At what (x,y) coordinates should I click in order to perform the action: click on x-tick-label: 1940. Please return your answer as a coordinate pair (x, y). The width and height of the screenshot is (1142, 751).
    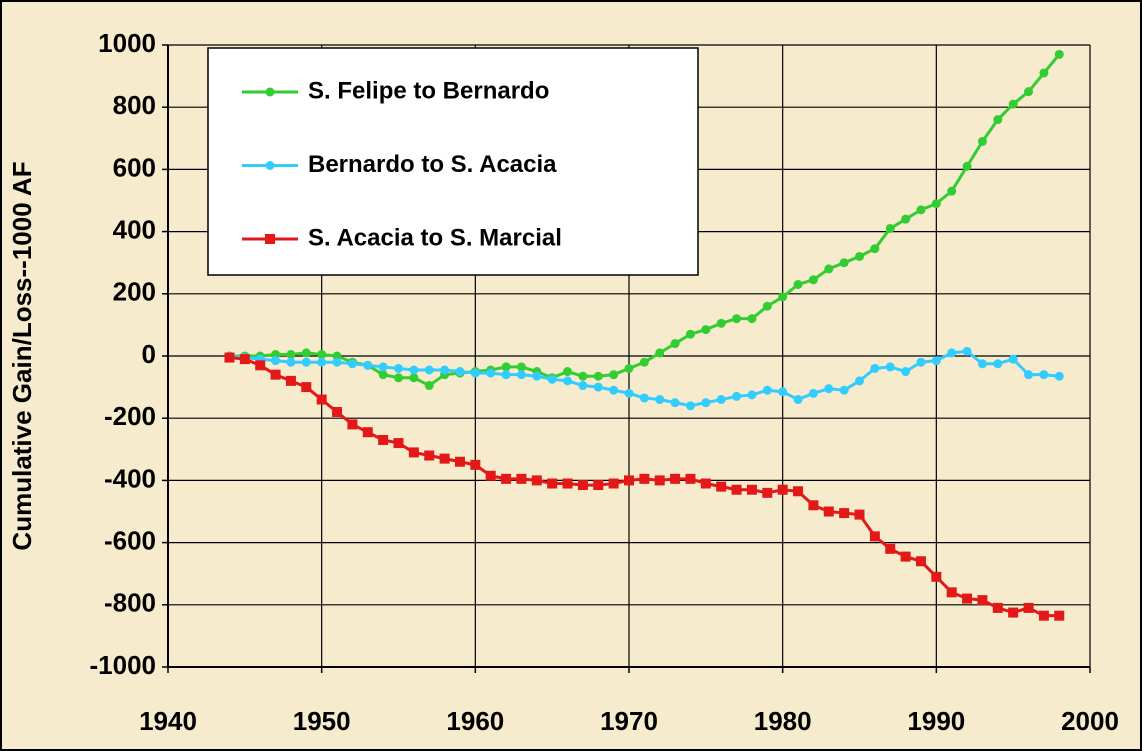
    Looking at the image, I should click on (168, 721).